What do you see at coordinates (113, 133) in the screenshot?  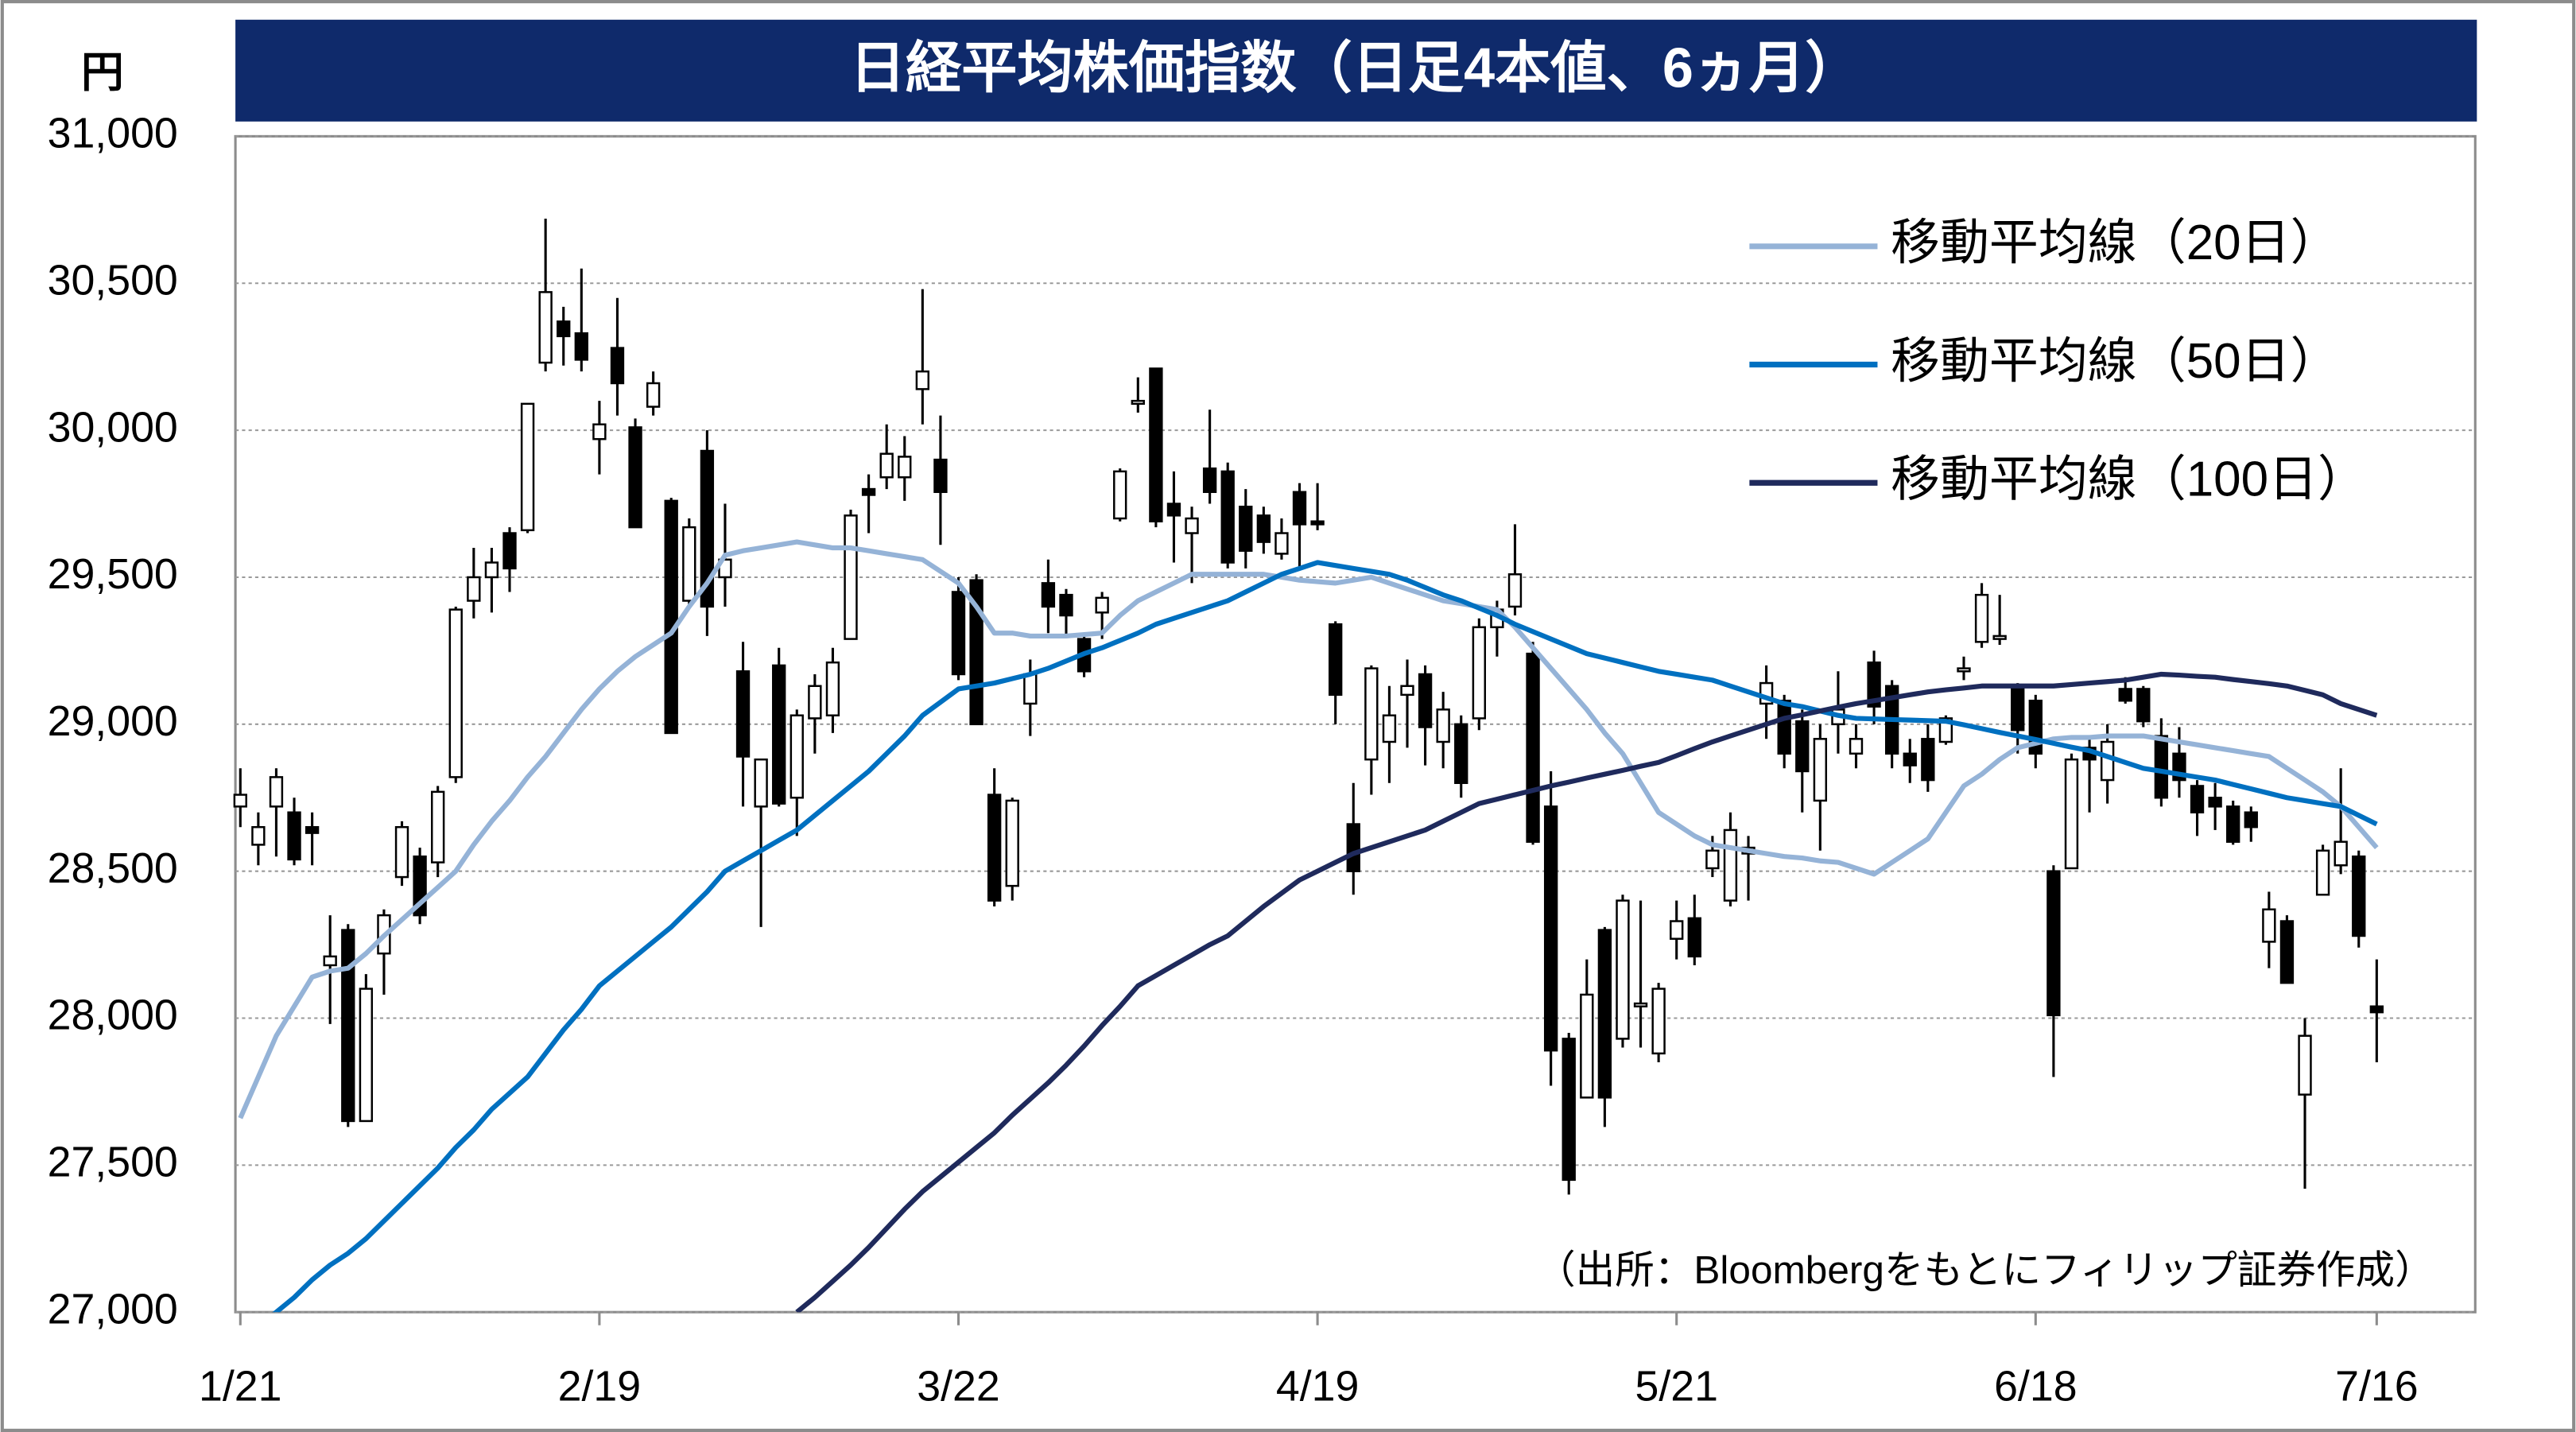 I see `y-tick-label: 31,000` at bounding box center [113, 133].